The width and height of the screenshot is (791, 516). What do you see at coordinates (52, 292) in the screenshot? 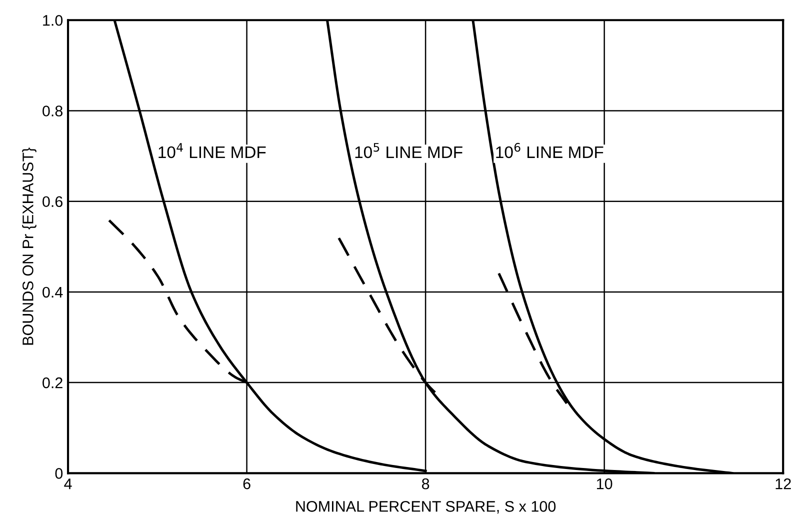
I see `y-tick-label: 0.4` at bounding box center [52, 292].